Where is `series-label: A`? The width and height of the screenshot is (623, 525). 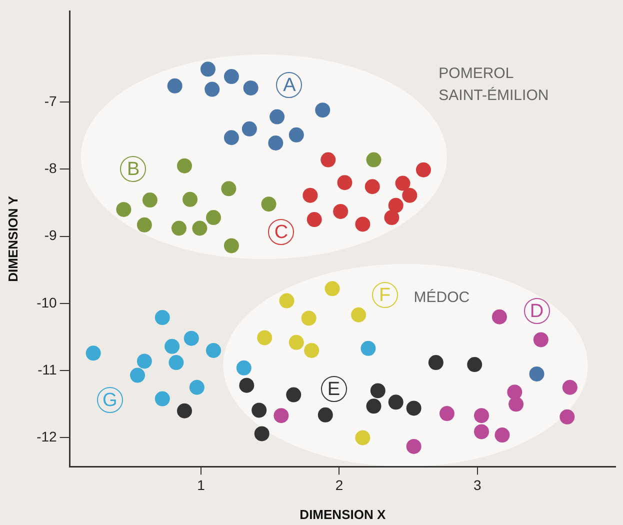 series-label: A is located at coordinates (289, 85).